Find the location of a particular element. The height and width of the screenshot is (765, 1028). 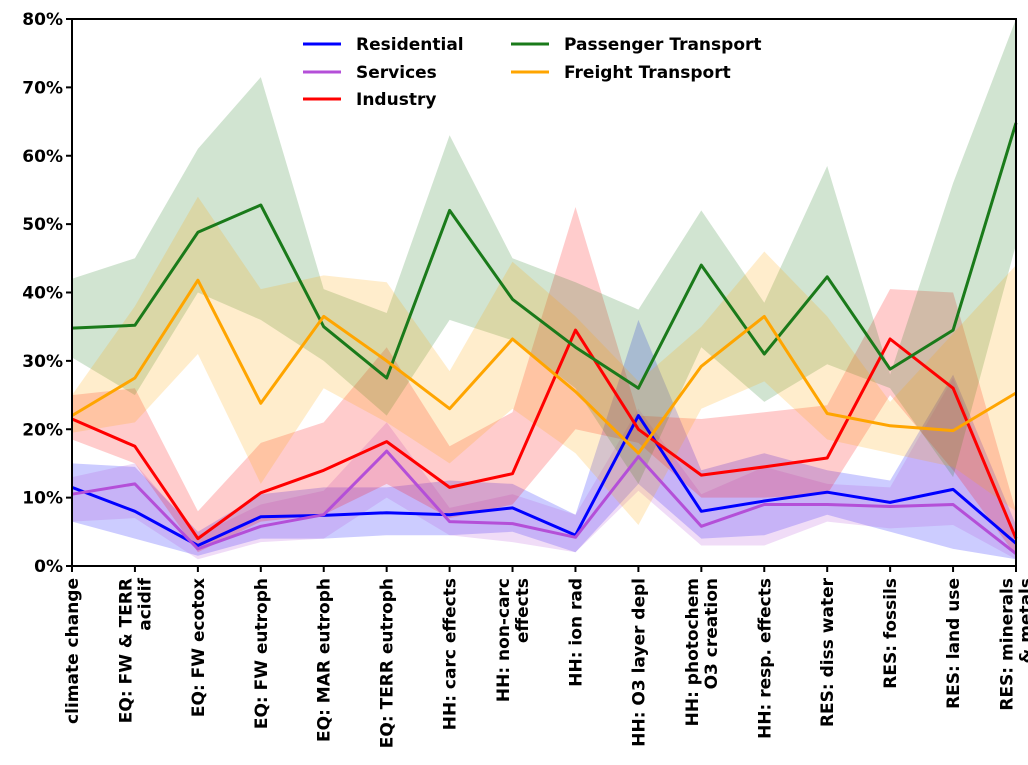

x-tick-label-line: EQ: TERR eutroph is located at coordinates (388, 663).